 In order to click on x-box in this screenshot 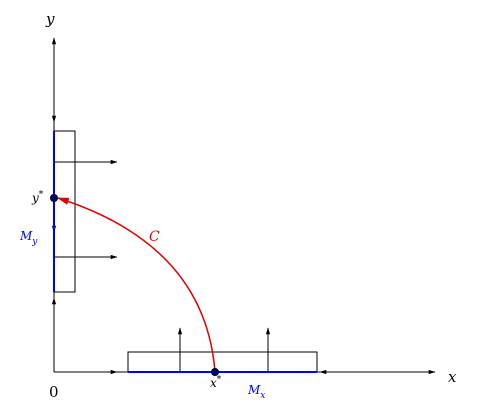, I will do `click(222, 362)`.